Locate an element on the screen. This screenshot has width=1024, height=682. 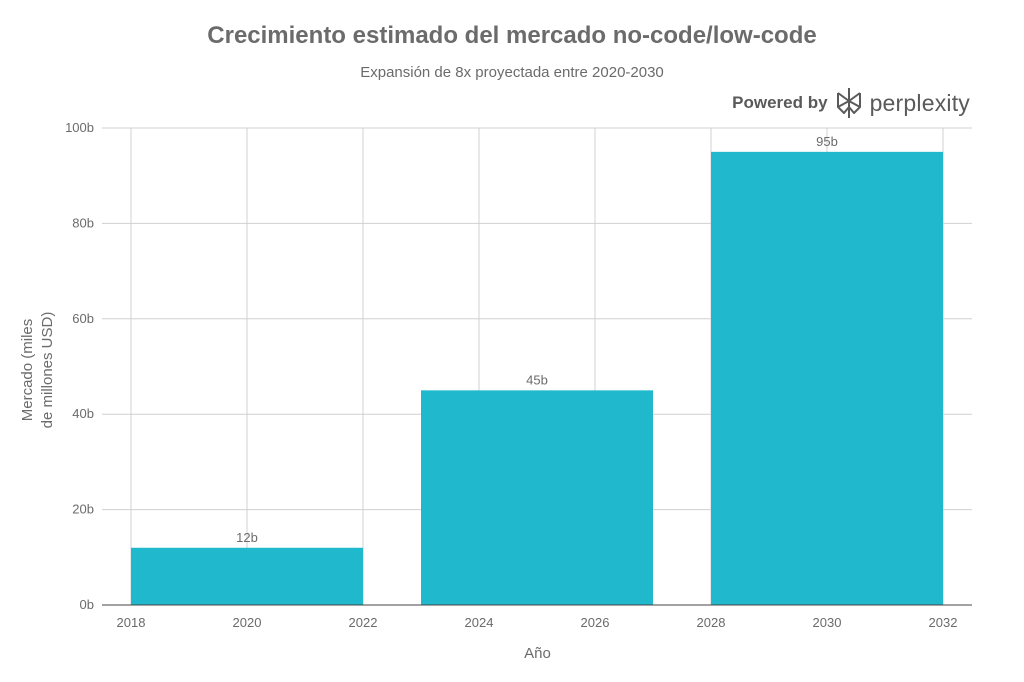
y-axis-title: Mercado (miles de millones USD) is located at coordinates (38, 370).